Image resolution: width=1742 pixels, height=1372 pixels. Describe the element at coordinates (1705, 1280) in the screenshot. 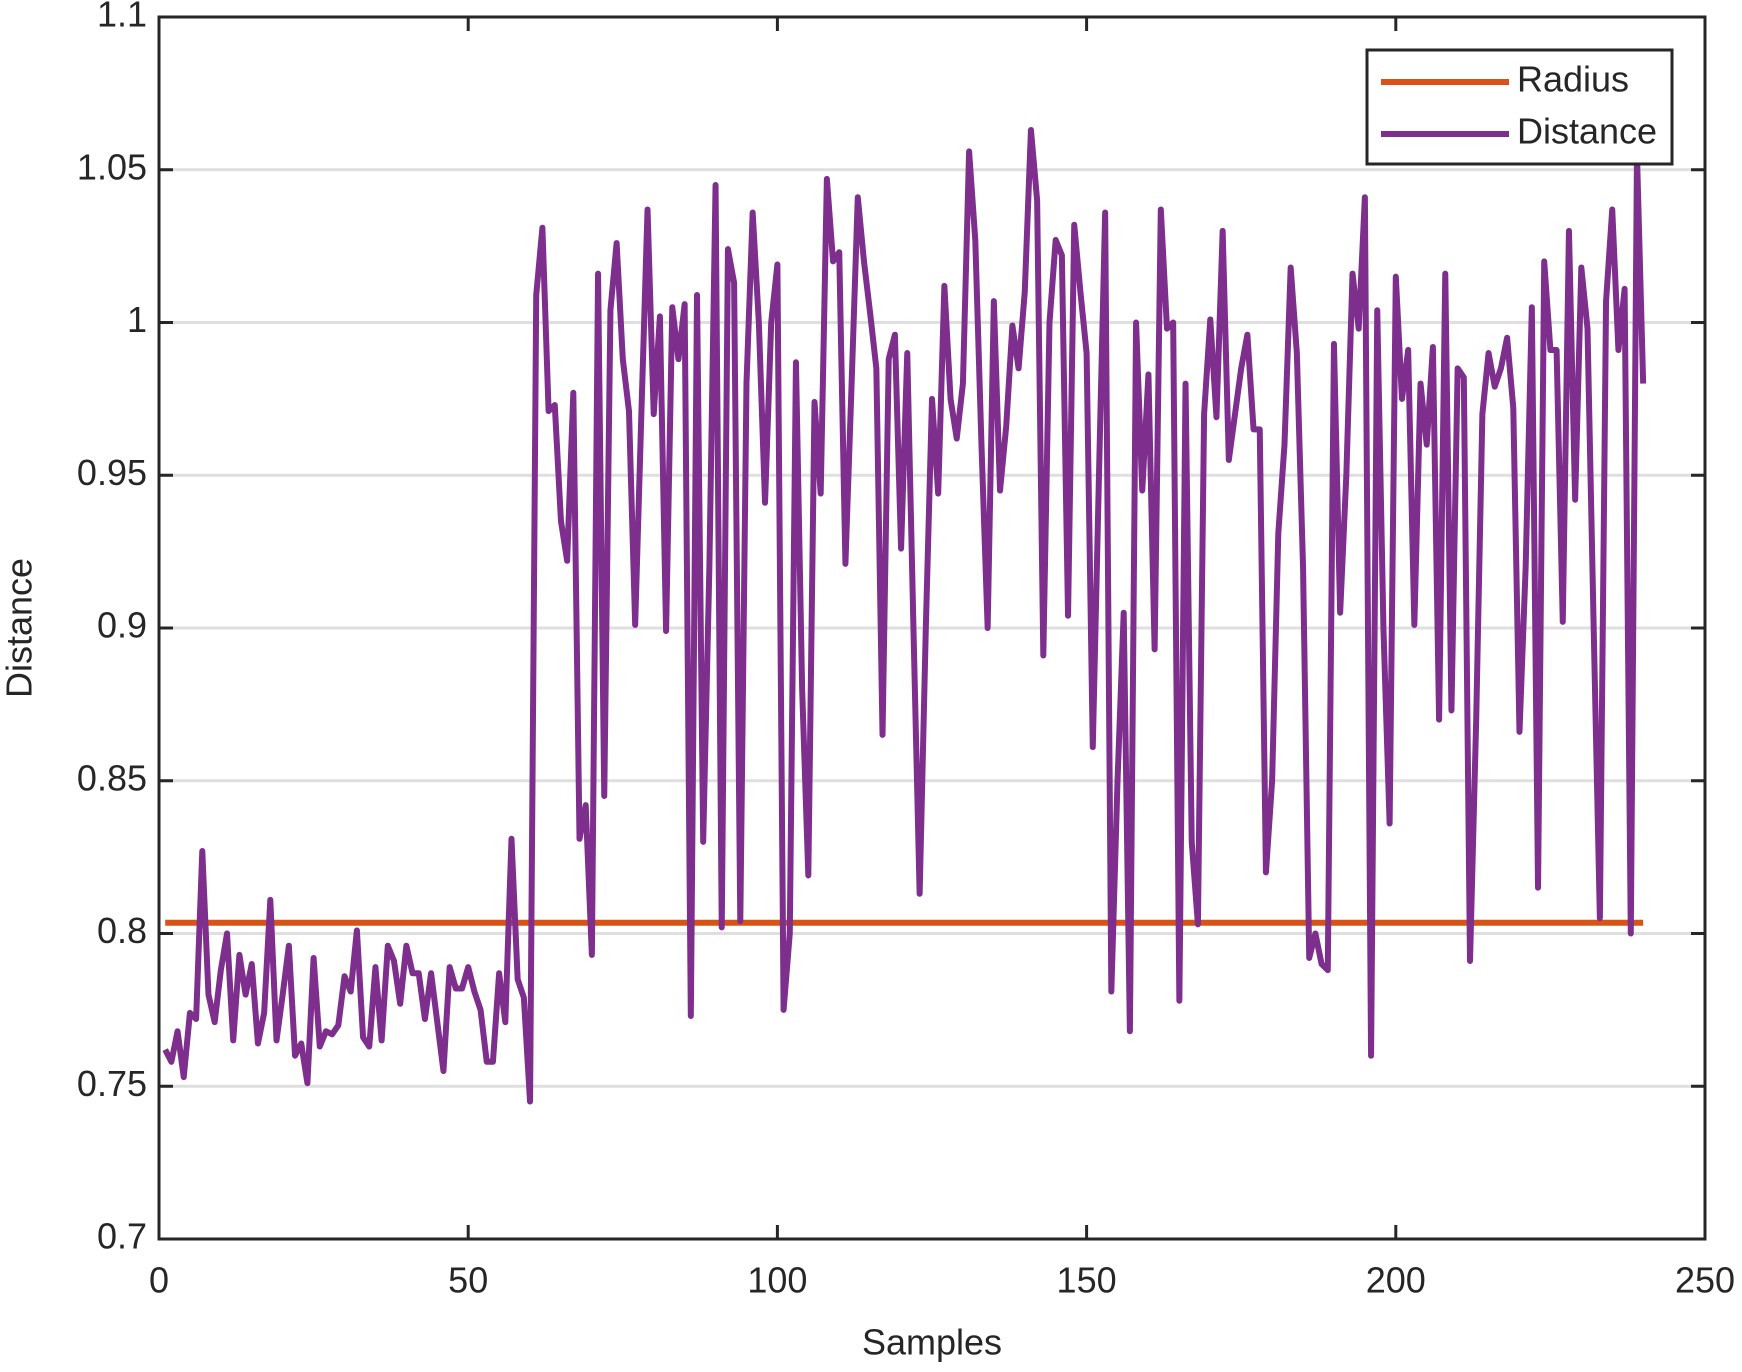

I see `x-tick-label: 250` at that location.